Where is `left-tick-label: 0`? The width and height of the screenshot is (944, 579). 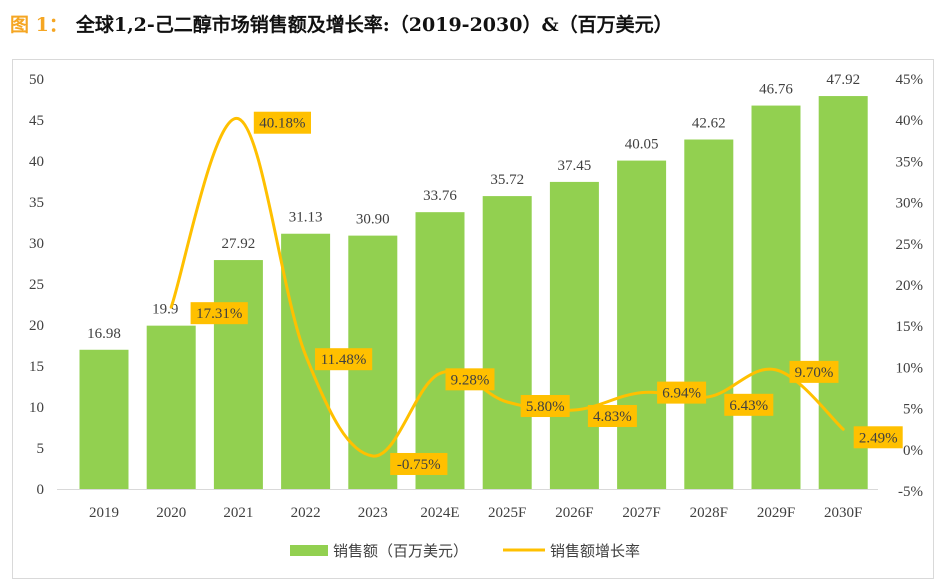 left-tick-label: 0 is located at coordinates (41, 490).